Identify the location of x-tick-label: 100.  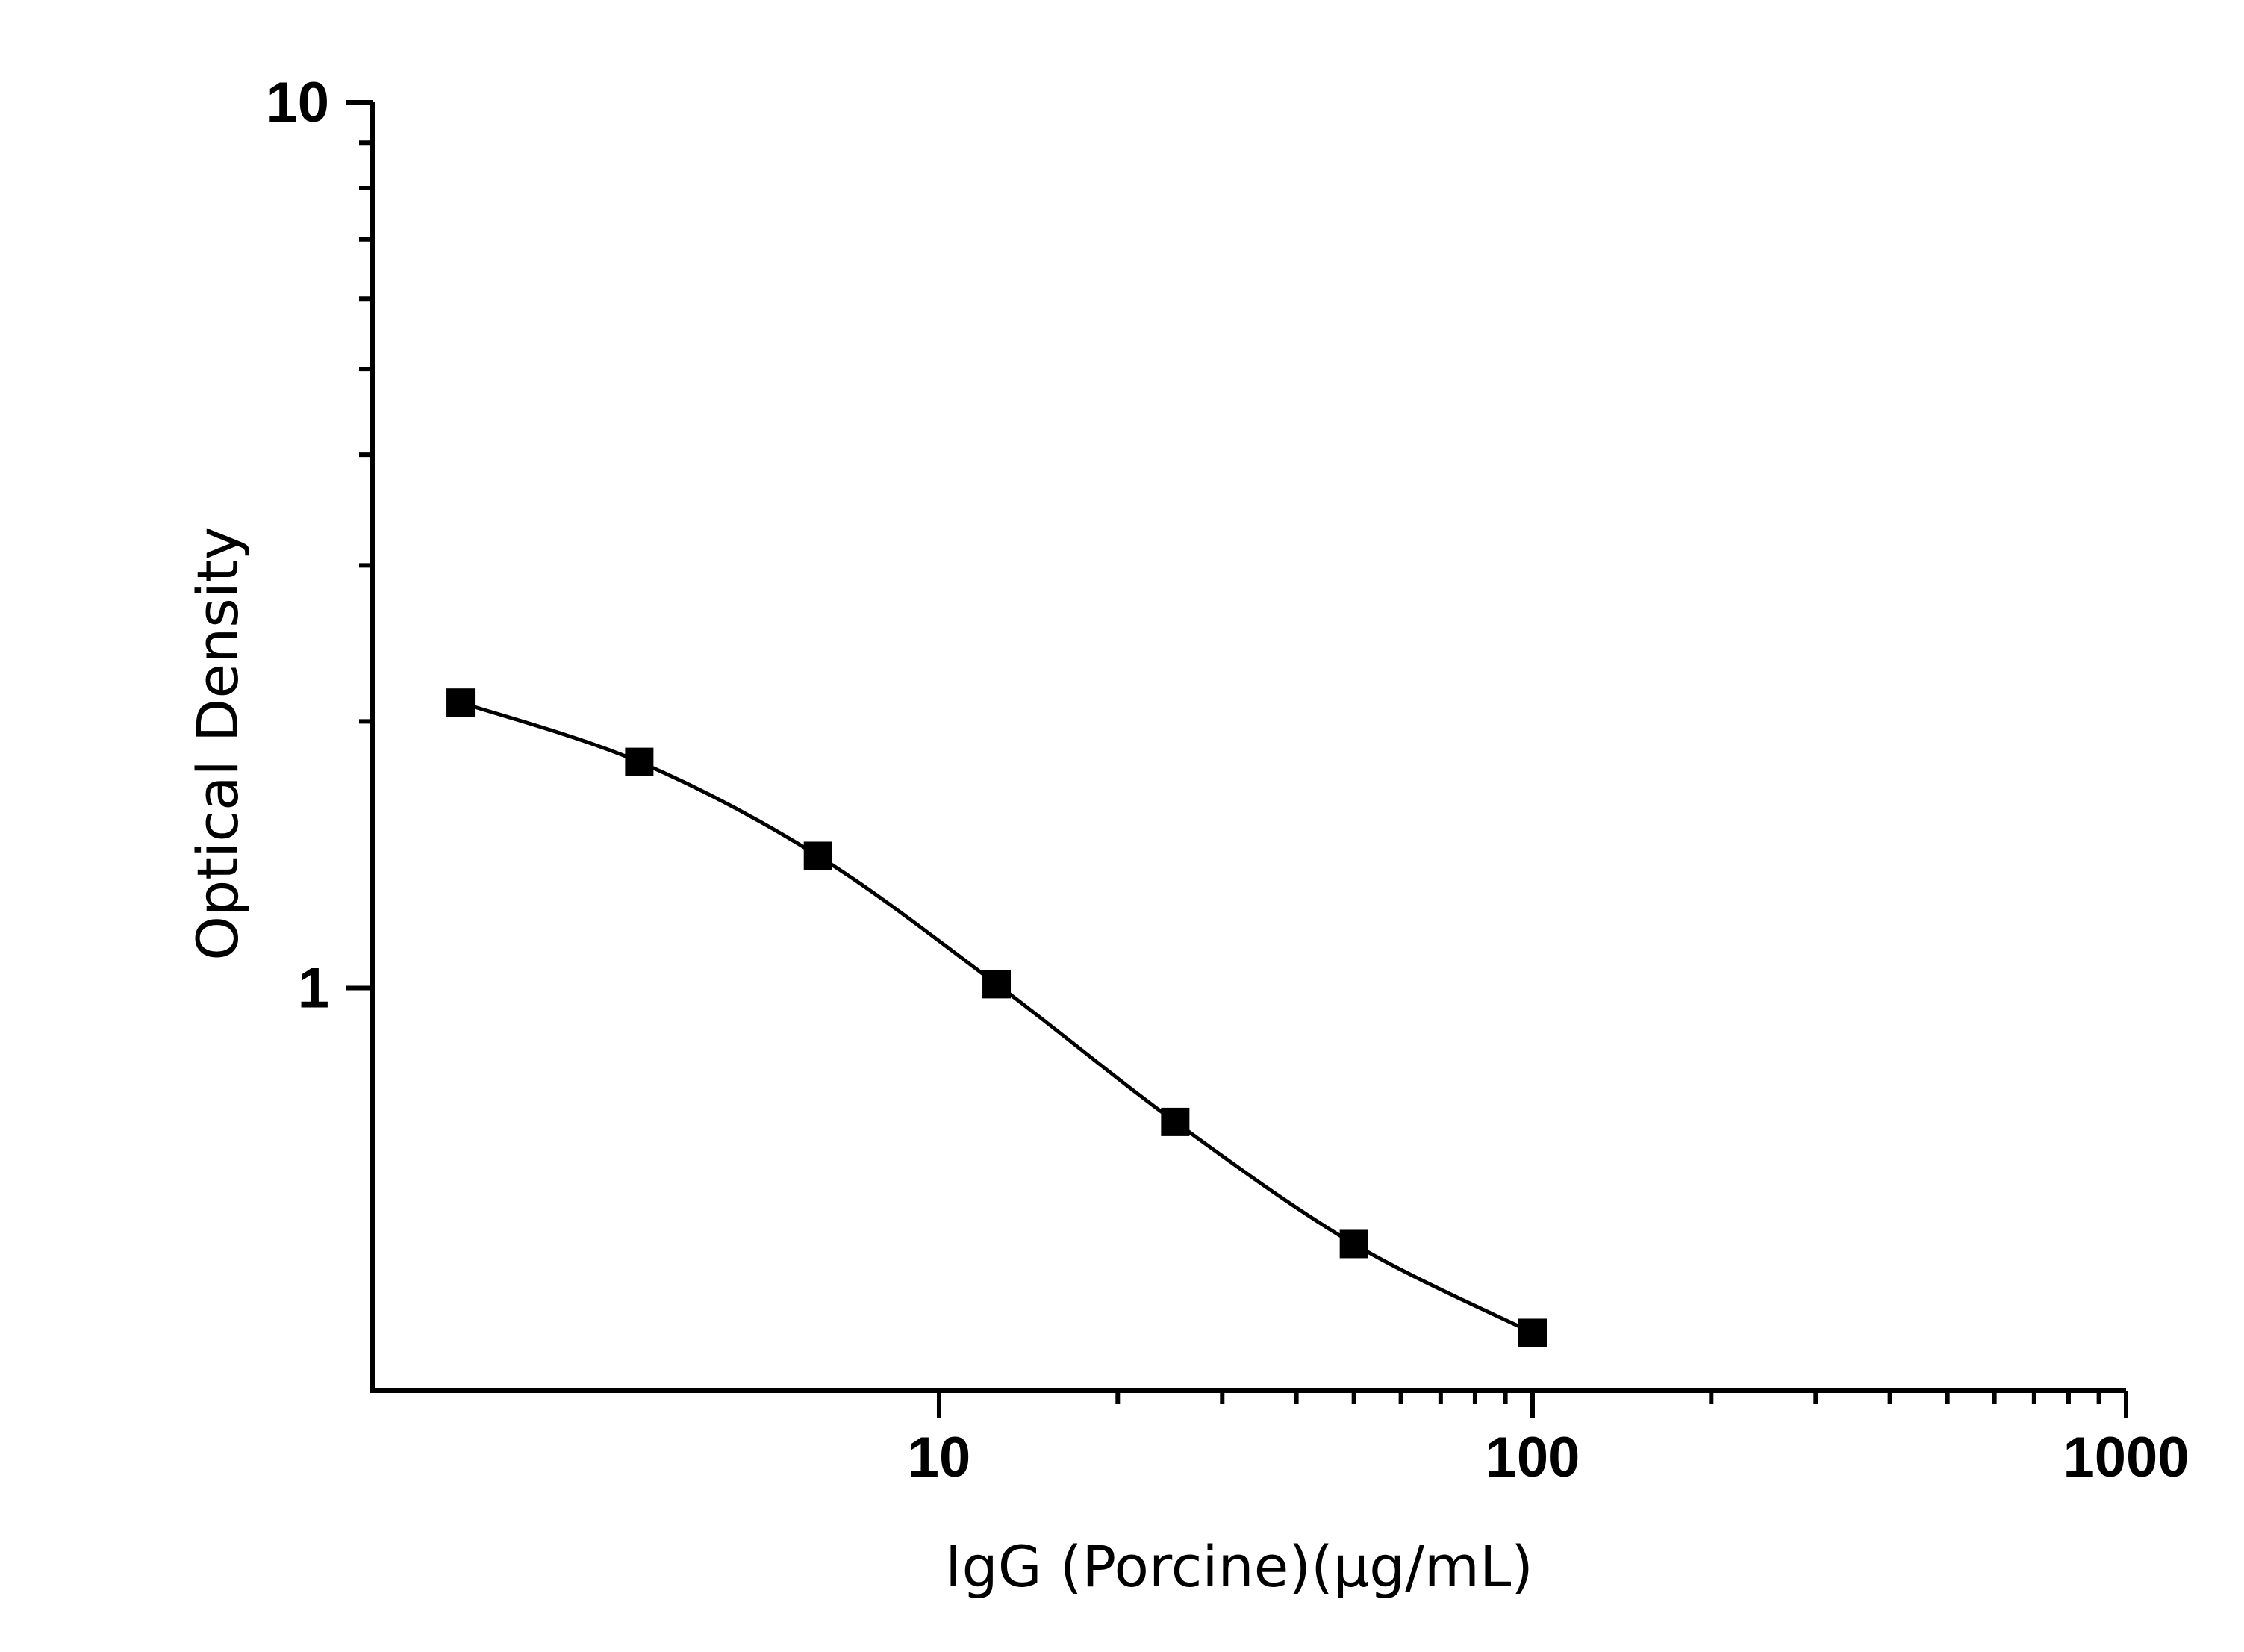
(1533, 1458).